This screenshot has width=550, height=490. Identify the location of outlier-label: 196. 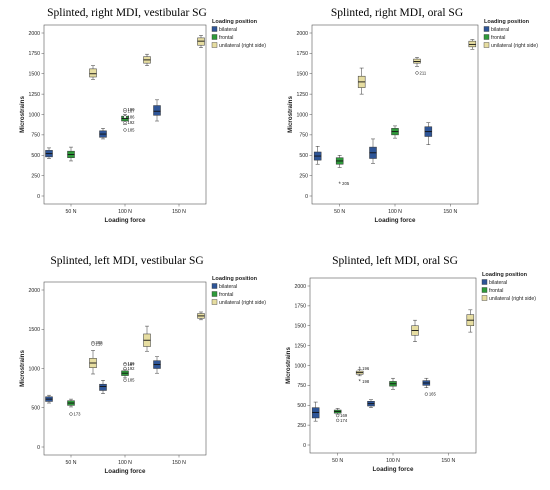
(366, 368).